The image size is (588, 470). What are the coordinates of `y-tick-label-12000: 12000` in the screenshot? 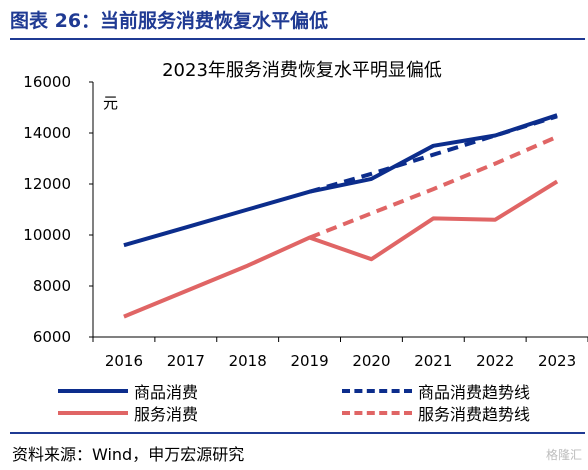 It's located at (47, 184).